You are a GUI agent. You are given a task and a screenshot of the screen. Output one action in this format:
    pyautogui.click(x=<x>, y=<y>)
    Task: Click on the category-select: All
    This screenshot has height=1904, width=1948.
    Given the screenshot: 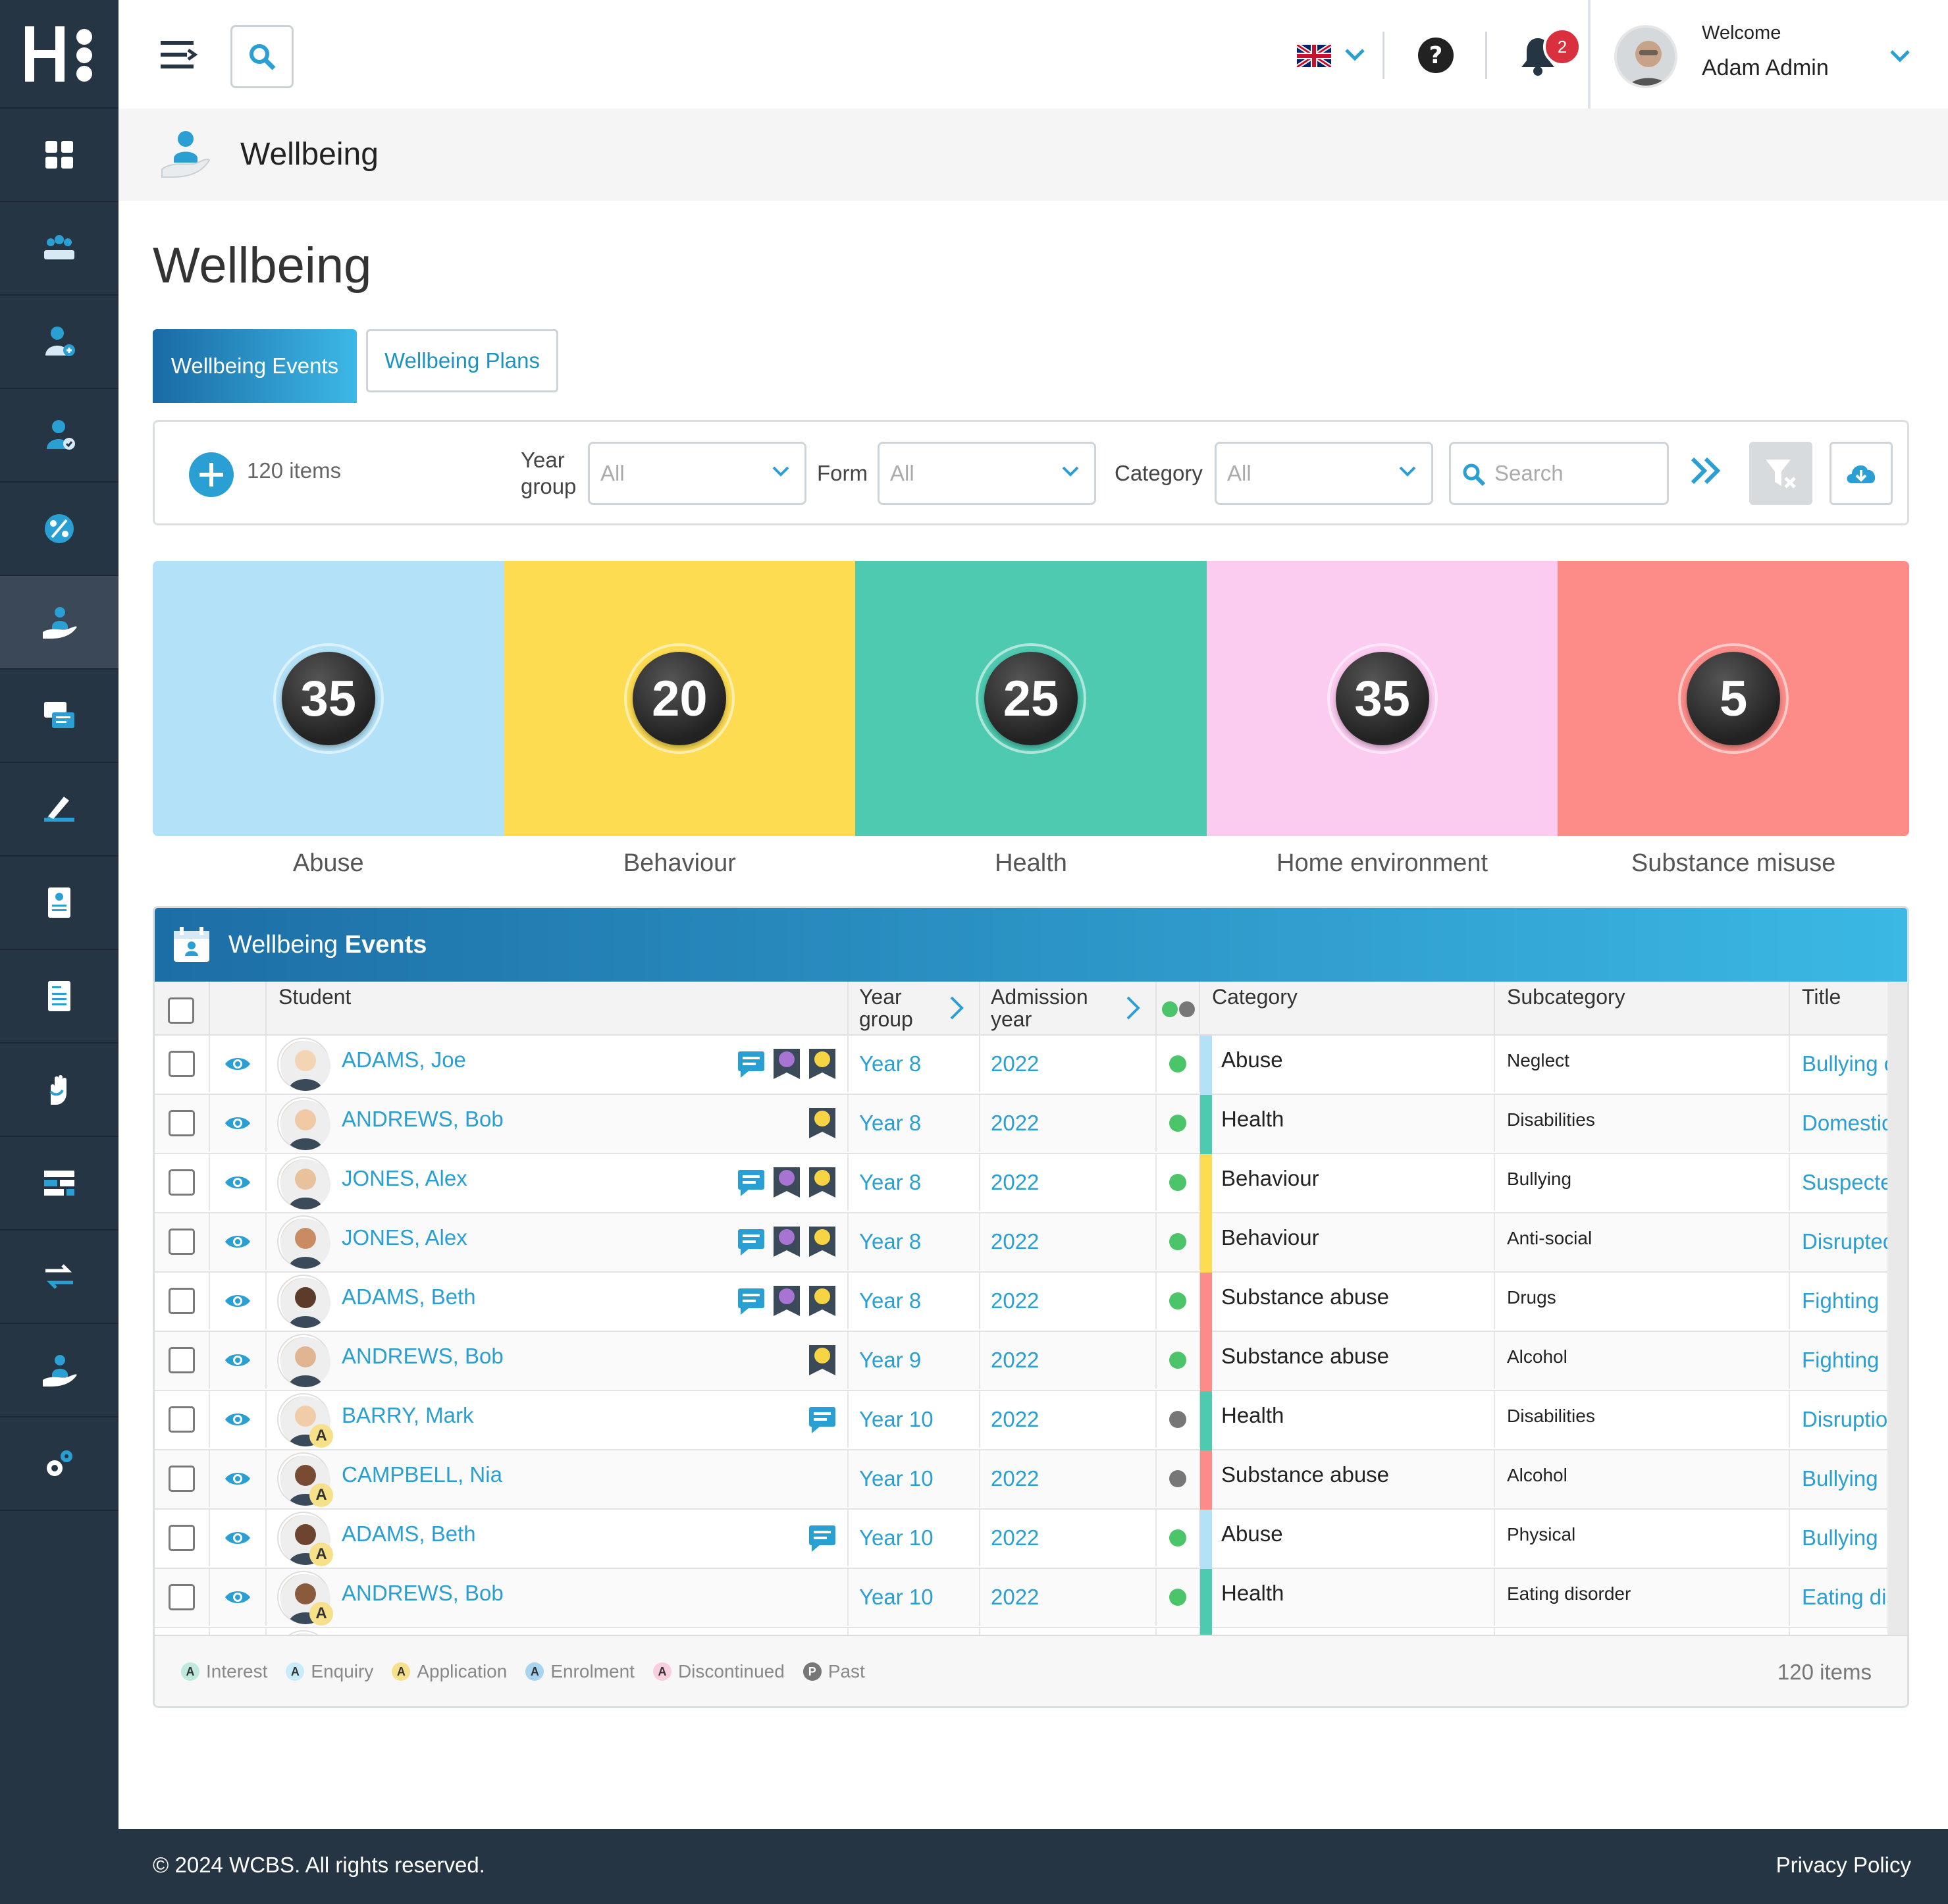 What is the action you would take?
    pyautogui.click(x=1324, y=473)
    